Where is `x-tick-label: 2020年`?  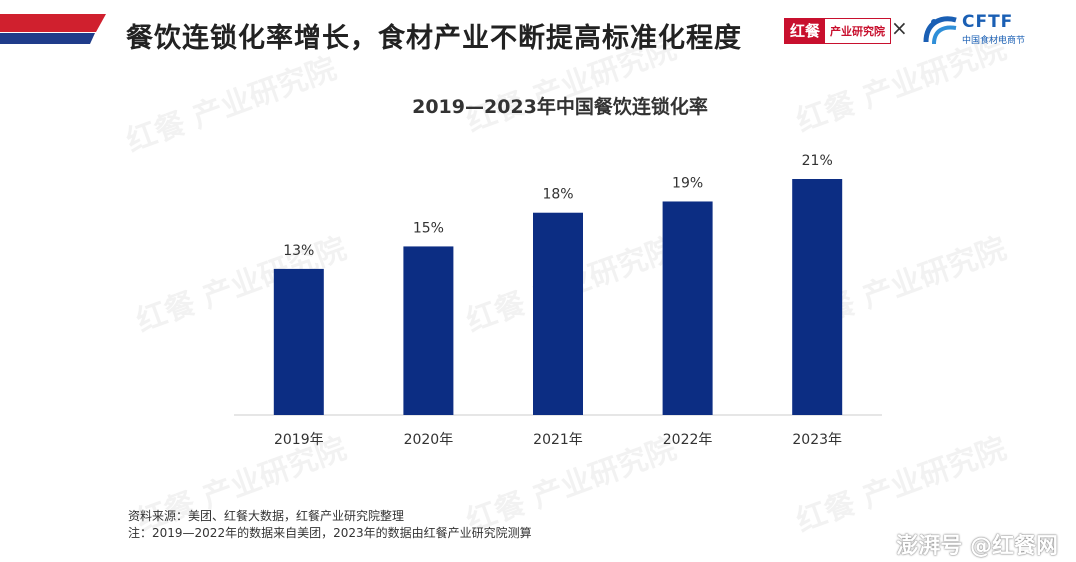 x-tick-label: 2020年 is located at coordinates (429, 440).